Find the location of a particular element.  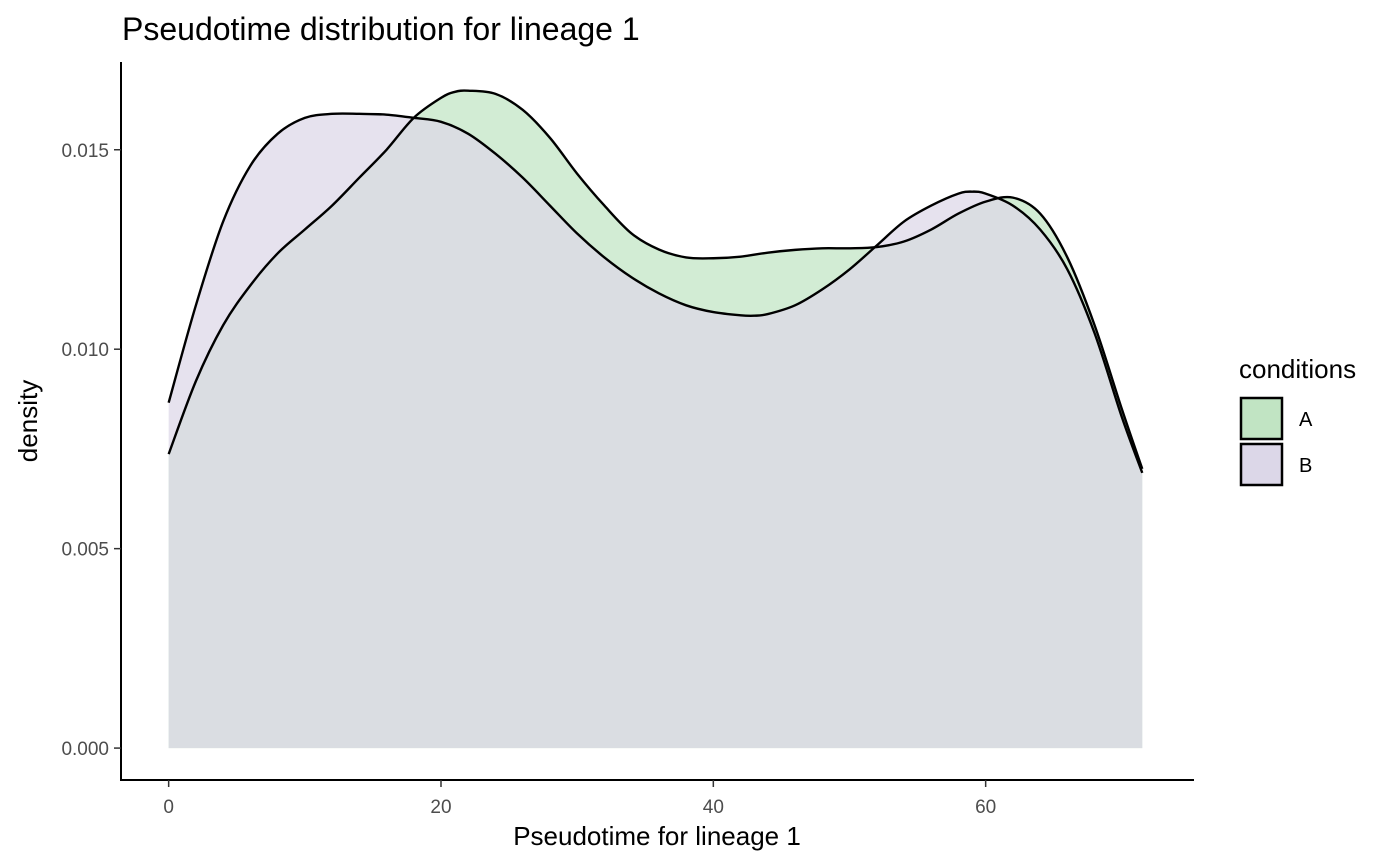

legend-label-a: A is located at coordinates (1306, 420).